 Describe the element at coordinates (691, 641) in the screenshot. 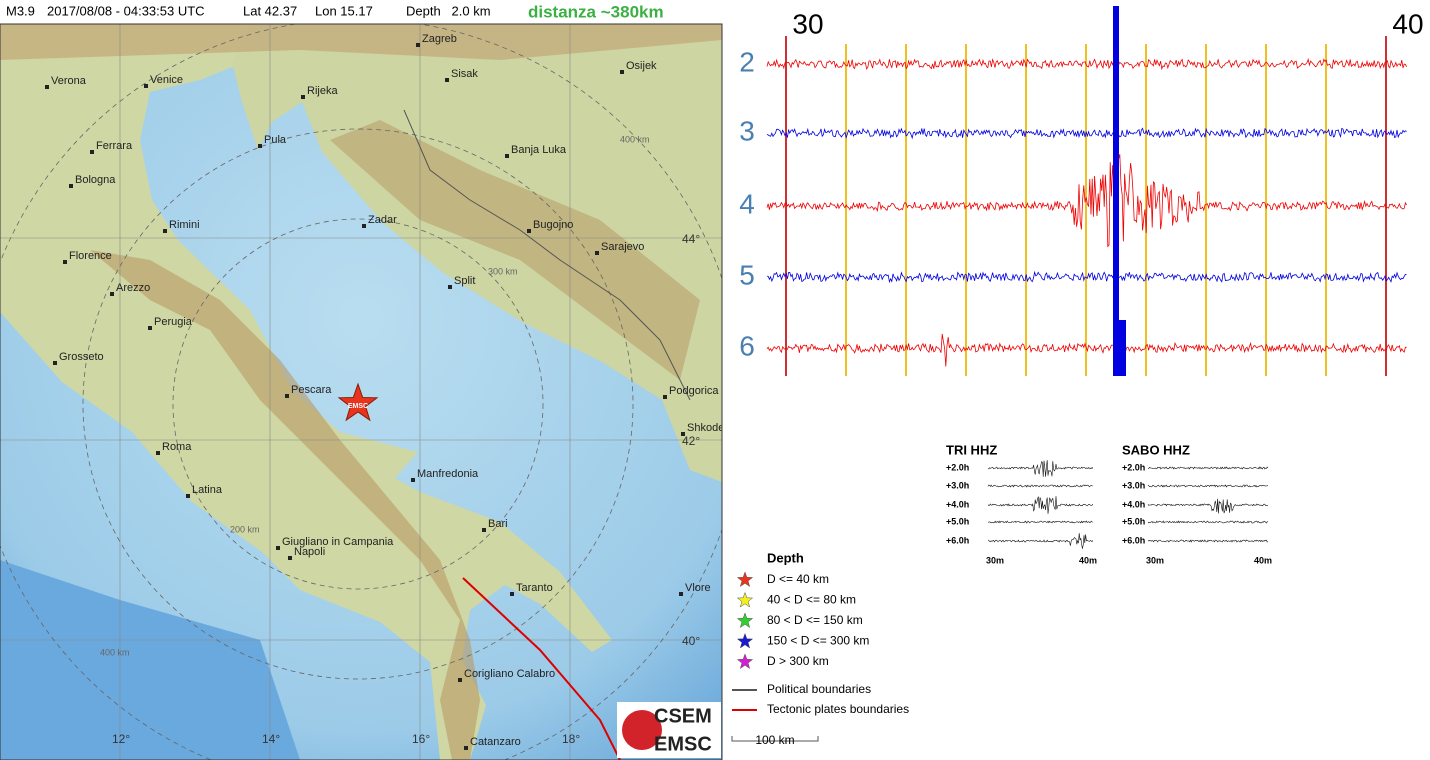

I see `lat-label: 40°` at that location.